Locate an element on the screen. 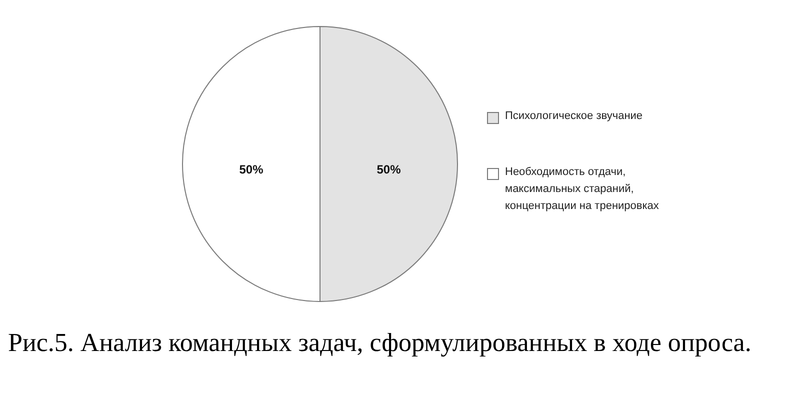 The width and height of the screenshot is (800, 413). legend-label: Необходимость отдачи, максимальных стараний, концентрации на тренировках is located at coordinates (582, 189).